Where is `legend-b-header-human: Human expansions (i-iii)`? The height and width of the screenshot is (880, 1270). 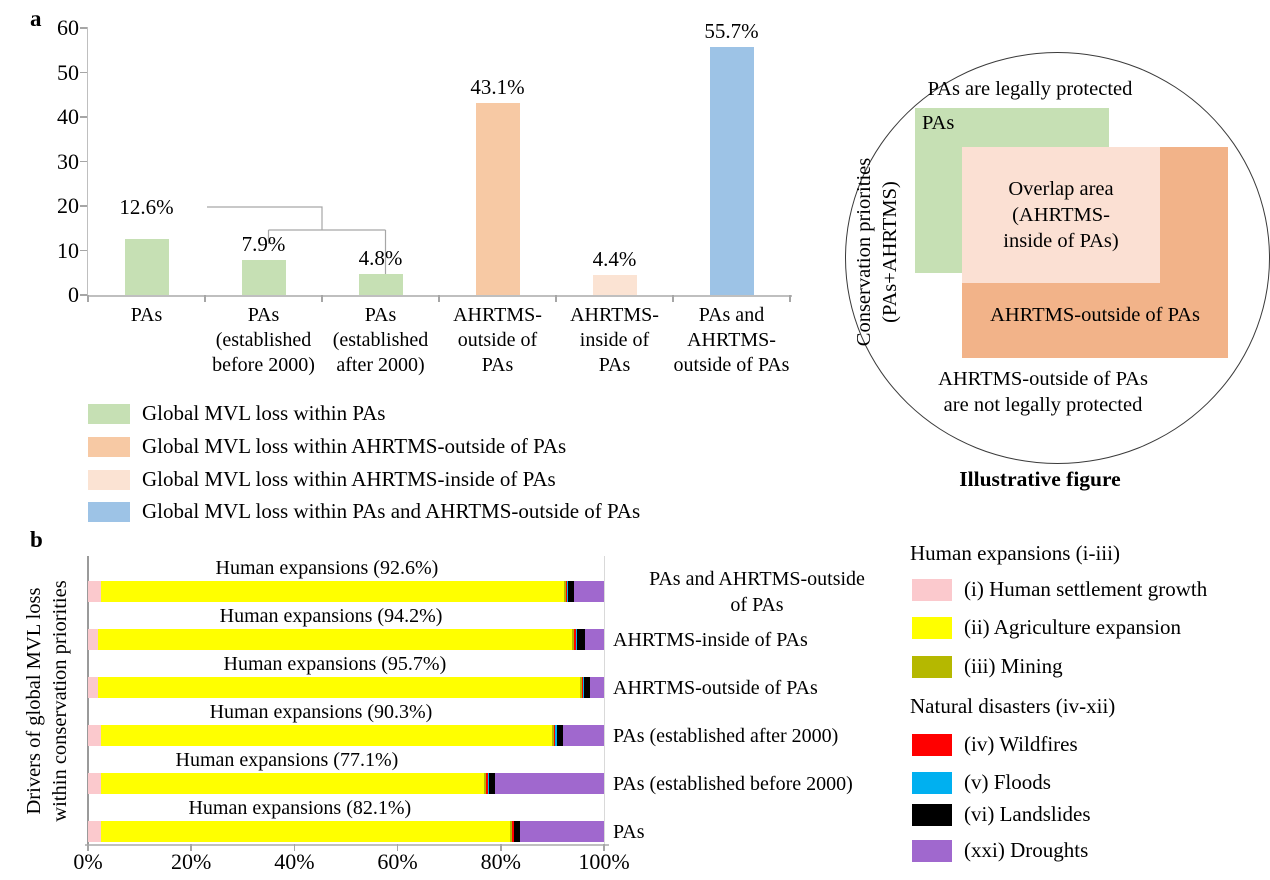
legend-b-header-human: Human expansions (i-iii) is located at coordinates (1015, 553).